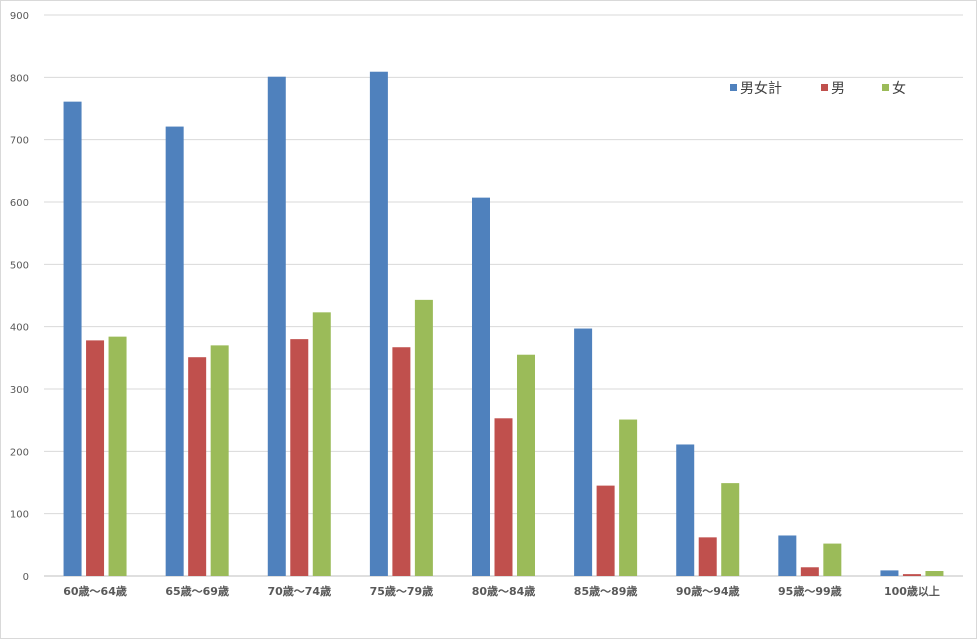 This screenshot has height=640, width=977. I want to click on y-axis-tick-labels: 0 100 200 300 400 500 600 700 800 900, so click(19, 297).